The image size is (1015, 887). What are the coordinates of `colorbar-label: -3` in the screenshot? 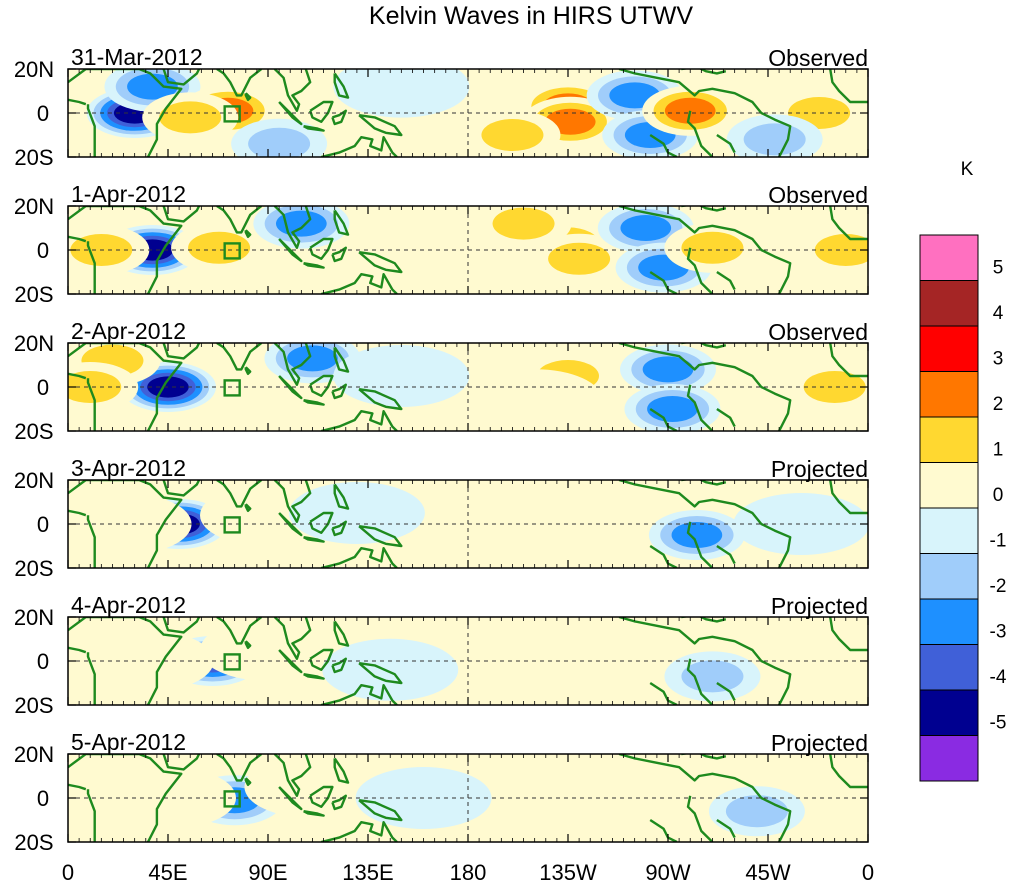 It's located at (998, 632).